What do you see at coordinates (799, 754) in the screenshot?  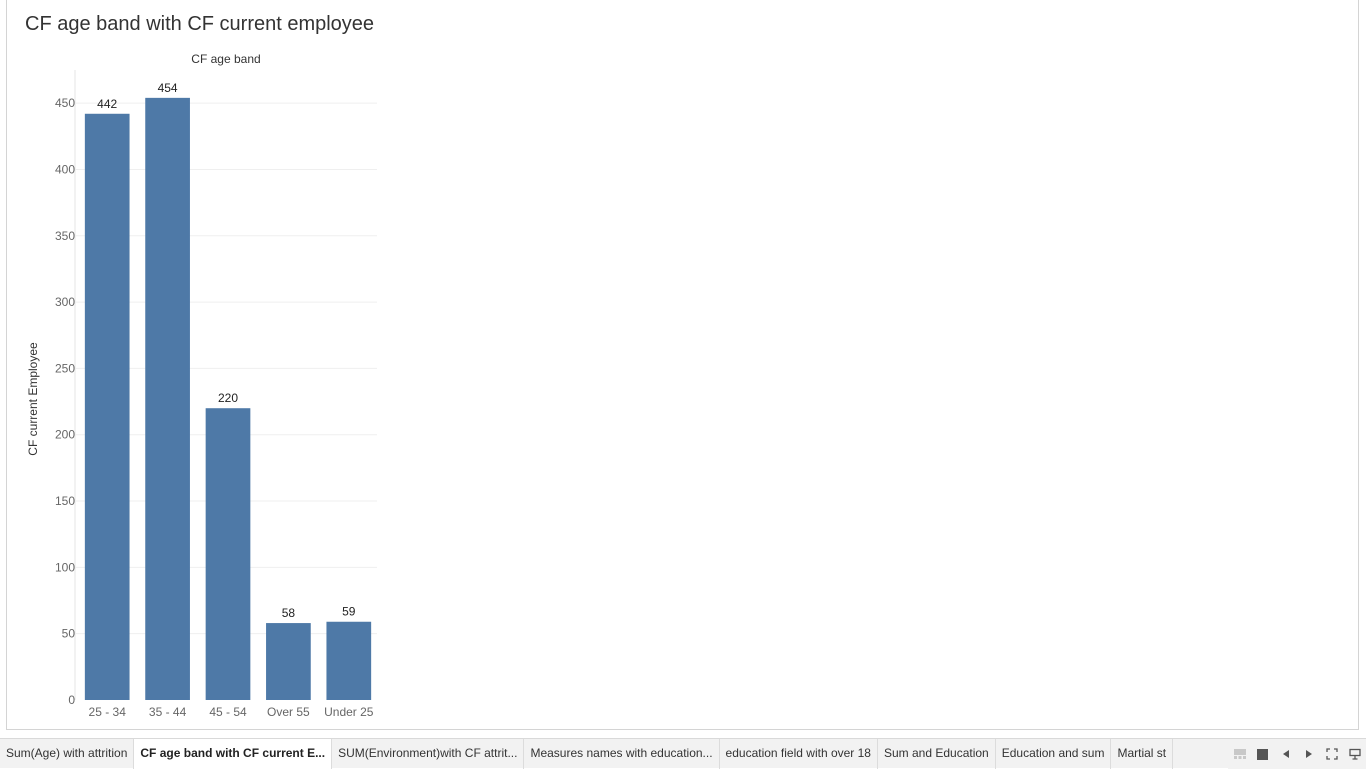 I see `sheet-tab: education field with over 18` at bounding box center [799, 754].